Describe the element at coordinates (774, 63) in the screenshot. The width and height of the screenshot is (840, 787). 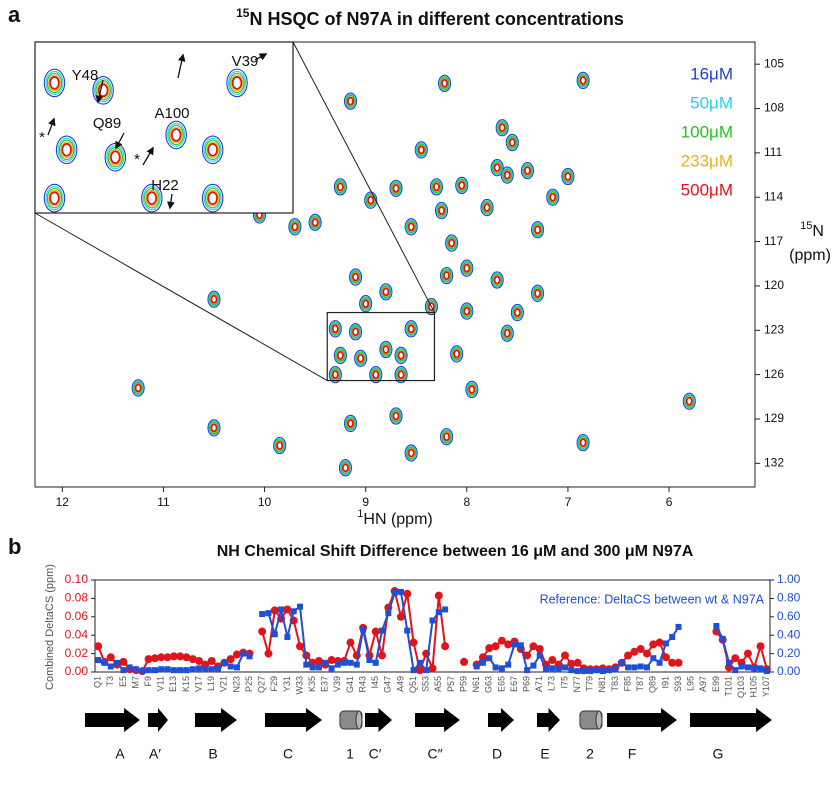
I see `y-tick-label: 105` at that location.